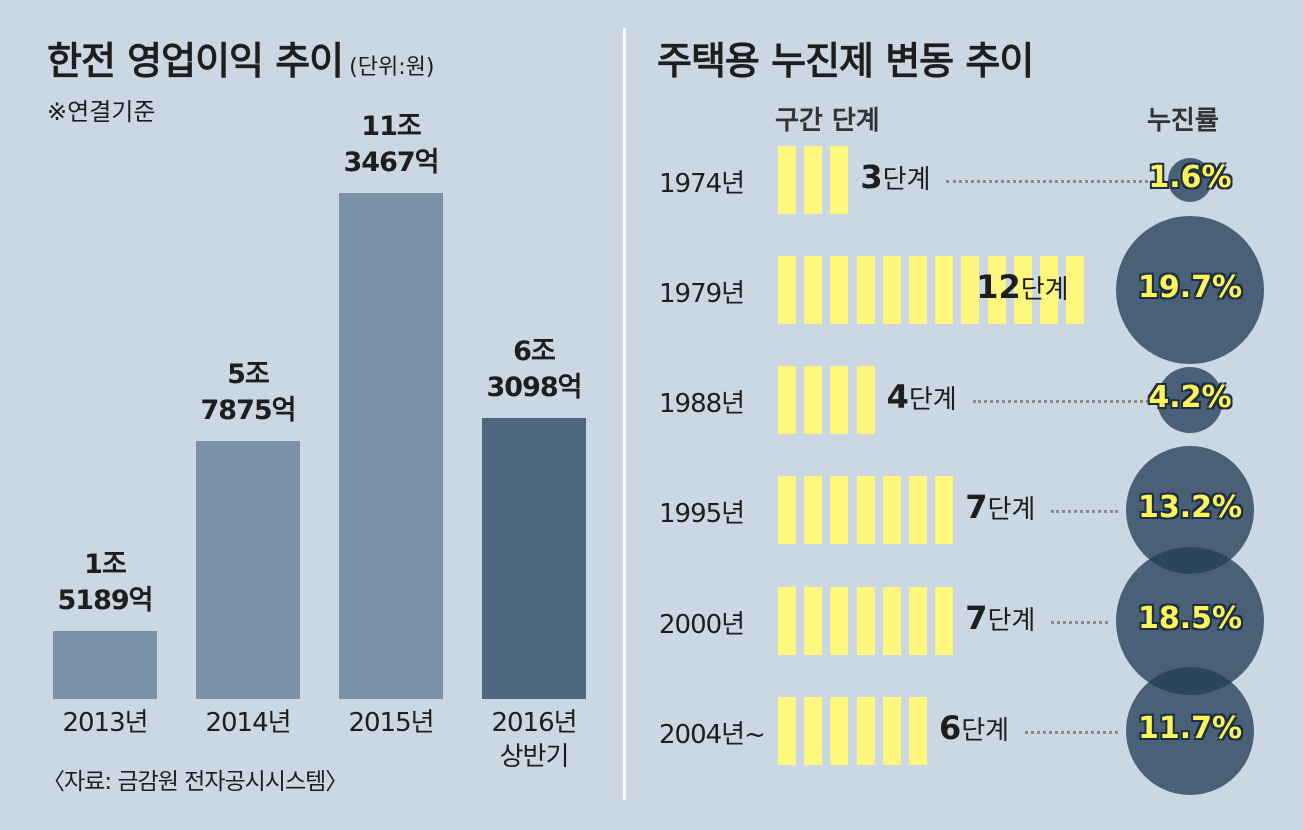 This screenshot has height=830, width=1303. Describe the element at coordinates (702, 404) in the screenshot. I see `year-label: 1988년` at that location.